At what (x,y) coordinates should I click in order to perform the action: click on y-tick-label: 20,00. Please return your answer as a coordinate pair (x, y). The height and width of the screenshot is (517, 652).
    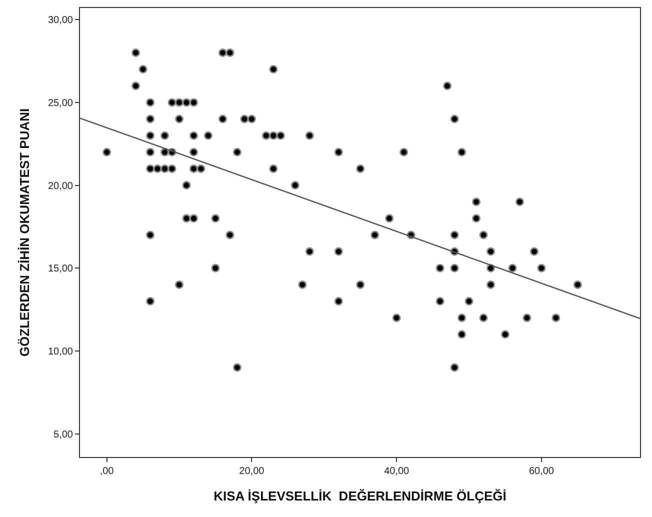
    Looking at the image, I should click on (61, 186).